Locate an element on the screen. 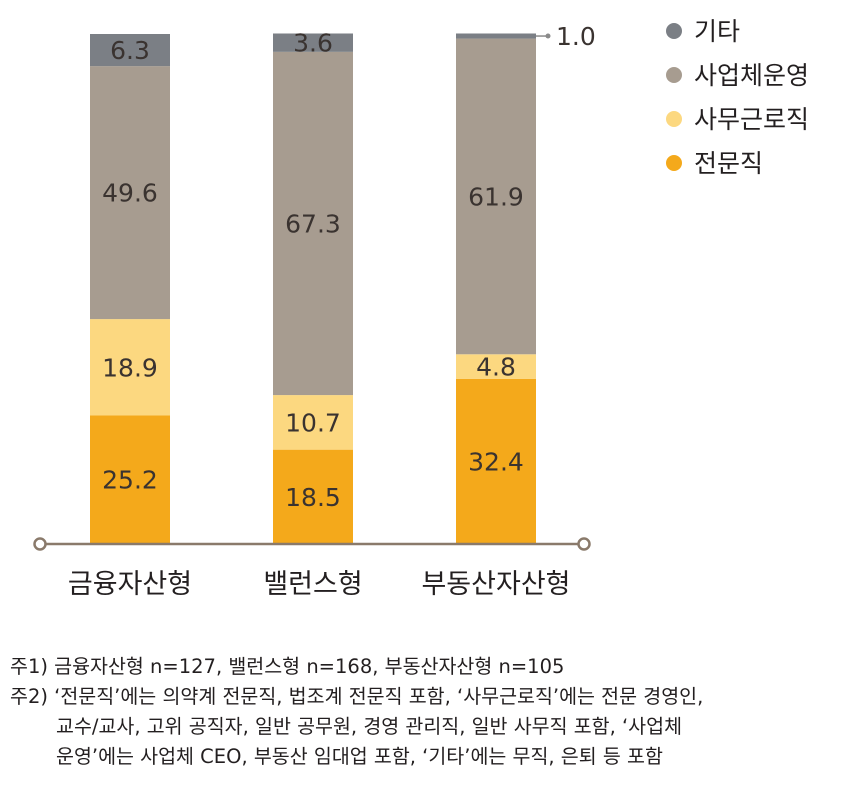 This screenshot has height=812, width=842. data-label-금융자산형-기타: 6.3 is located at coordinates (130, 50).